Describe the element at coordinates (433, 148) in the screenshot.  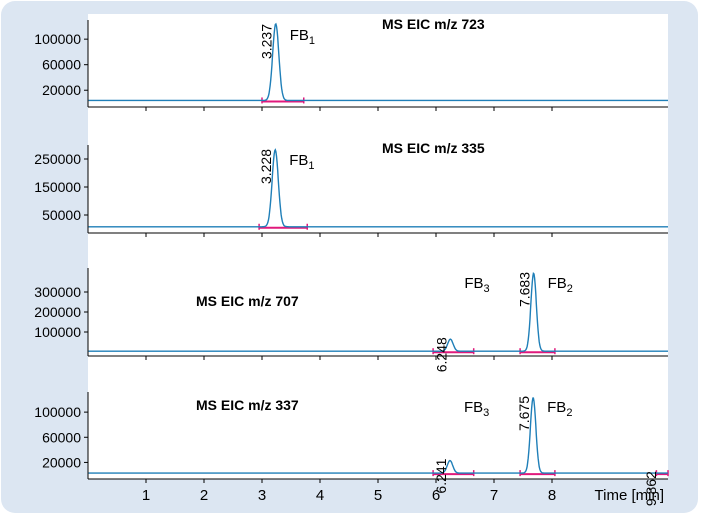
I see `panel-title: MS EIC m/z 335` at that location.